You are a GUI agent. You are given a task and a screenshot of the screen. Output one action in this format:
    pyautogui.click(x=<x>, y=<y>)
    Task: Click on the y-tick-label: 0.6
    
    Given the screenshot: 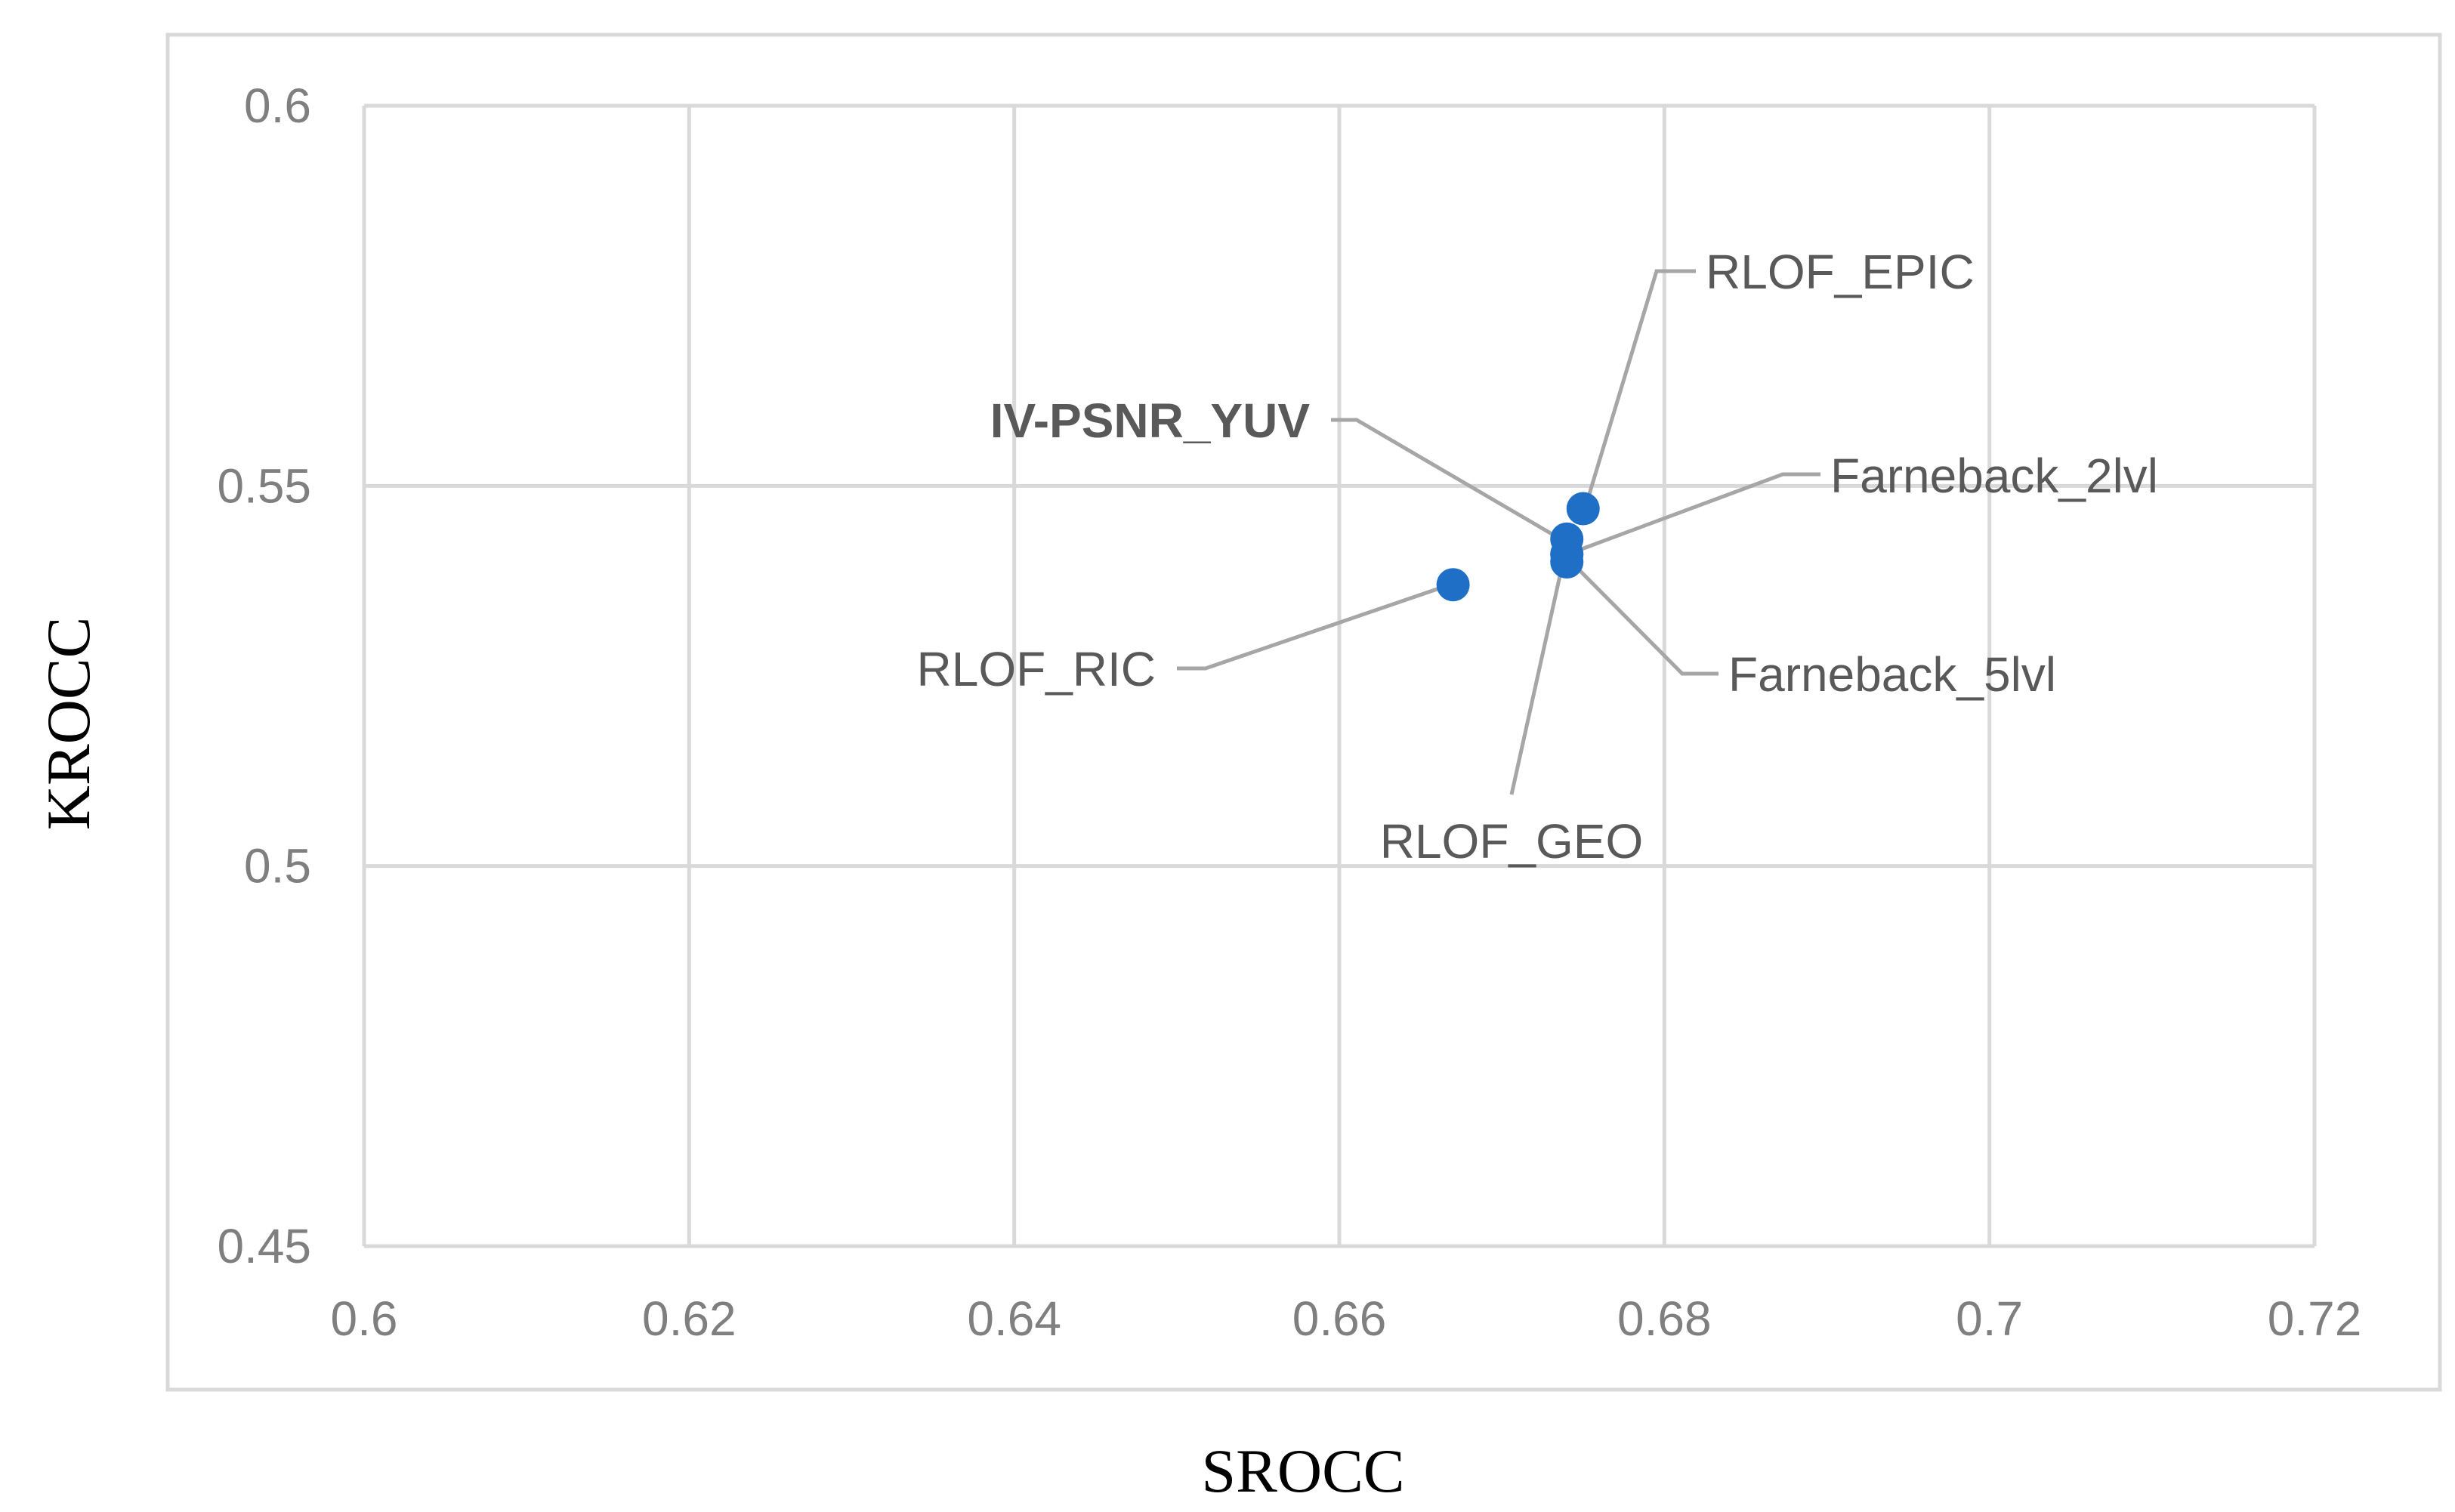 What is the action you would take?
    pyautogui.click(x=277, y=106)
    